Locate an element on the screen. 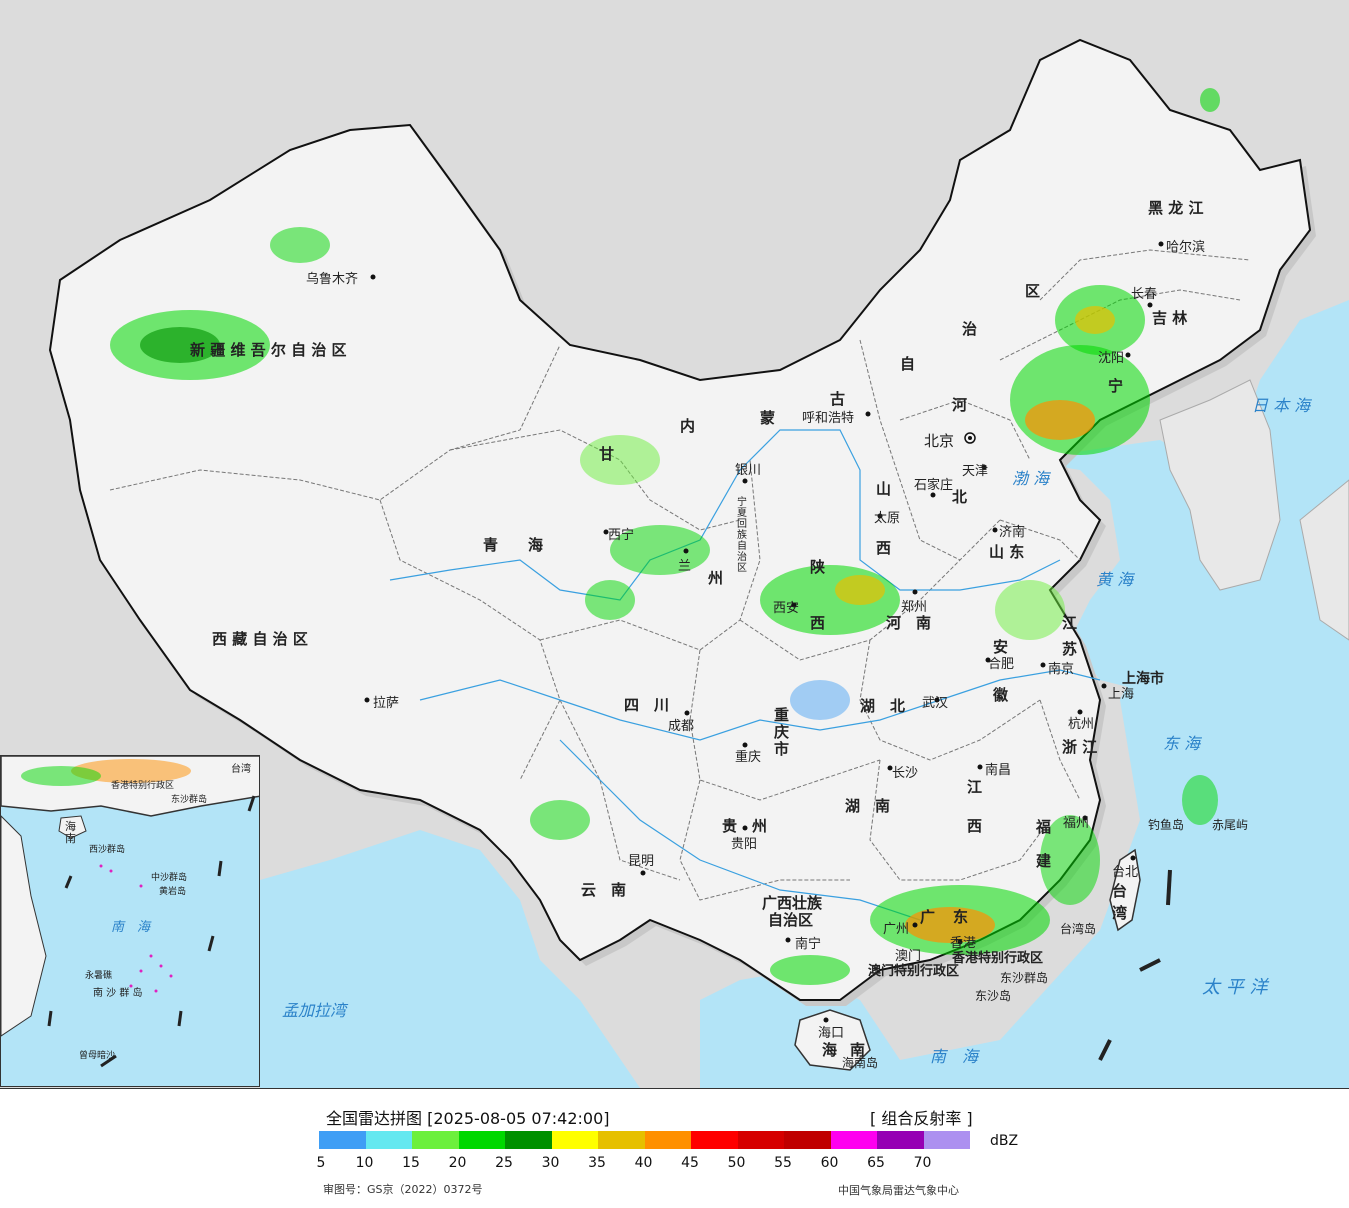  province-shaanxi-1: 陕 is located at coordinates (818, 567).